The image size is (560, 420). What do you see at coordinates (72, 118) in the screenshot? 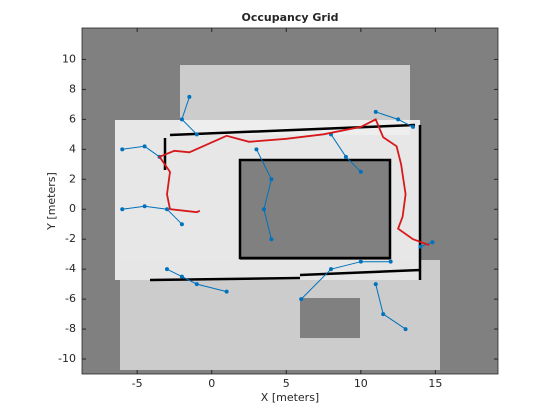
I see `y-tick-label: 6` at bounding box center [72, 118].